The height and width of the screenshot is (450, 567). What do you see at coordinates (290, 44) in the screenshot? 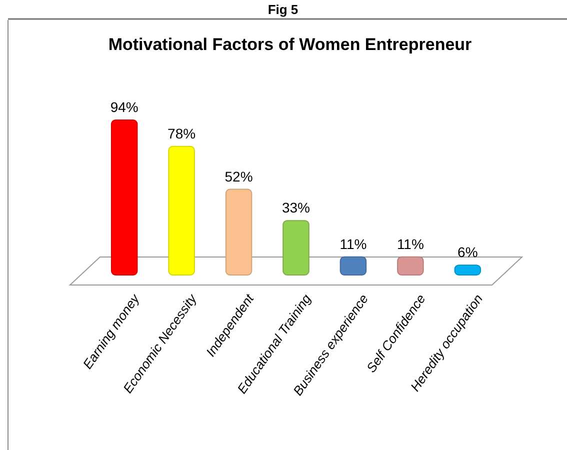
I see `chart-title: Motivational Factors of Women Entrepreneur` at bounding box center [290, 44].